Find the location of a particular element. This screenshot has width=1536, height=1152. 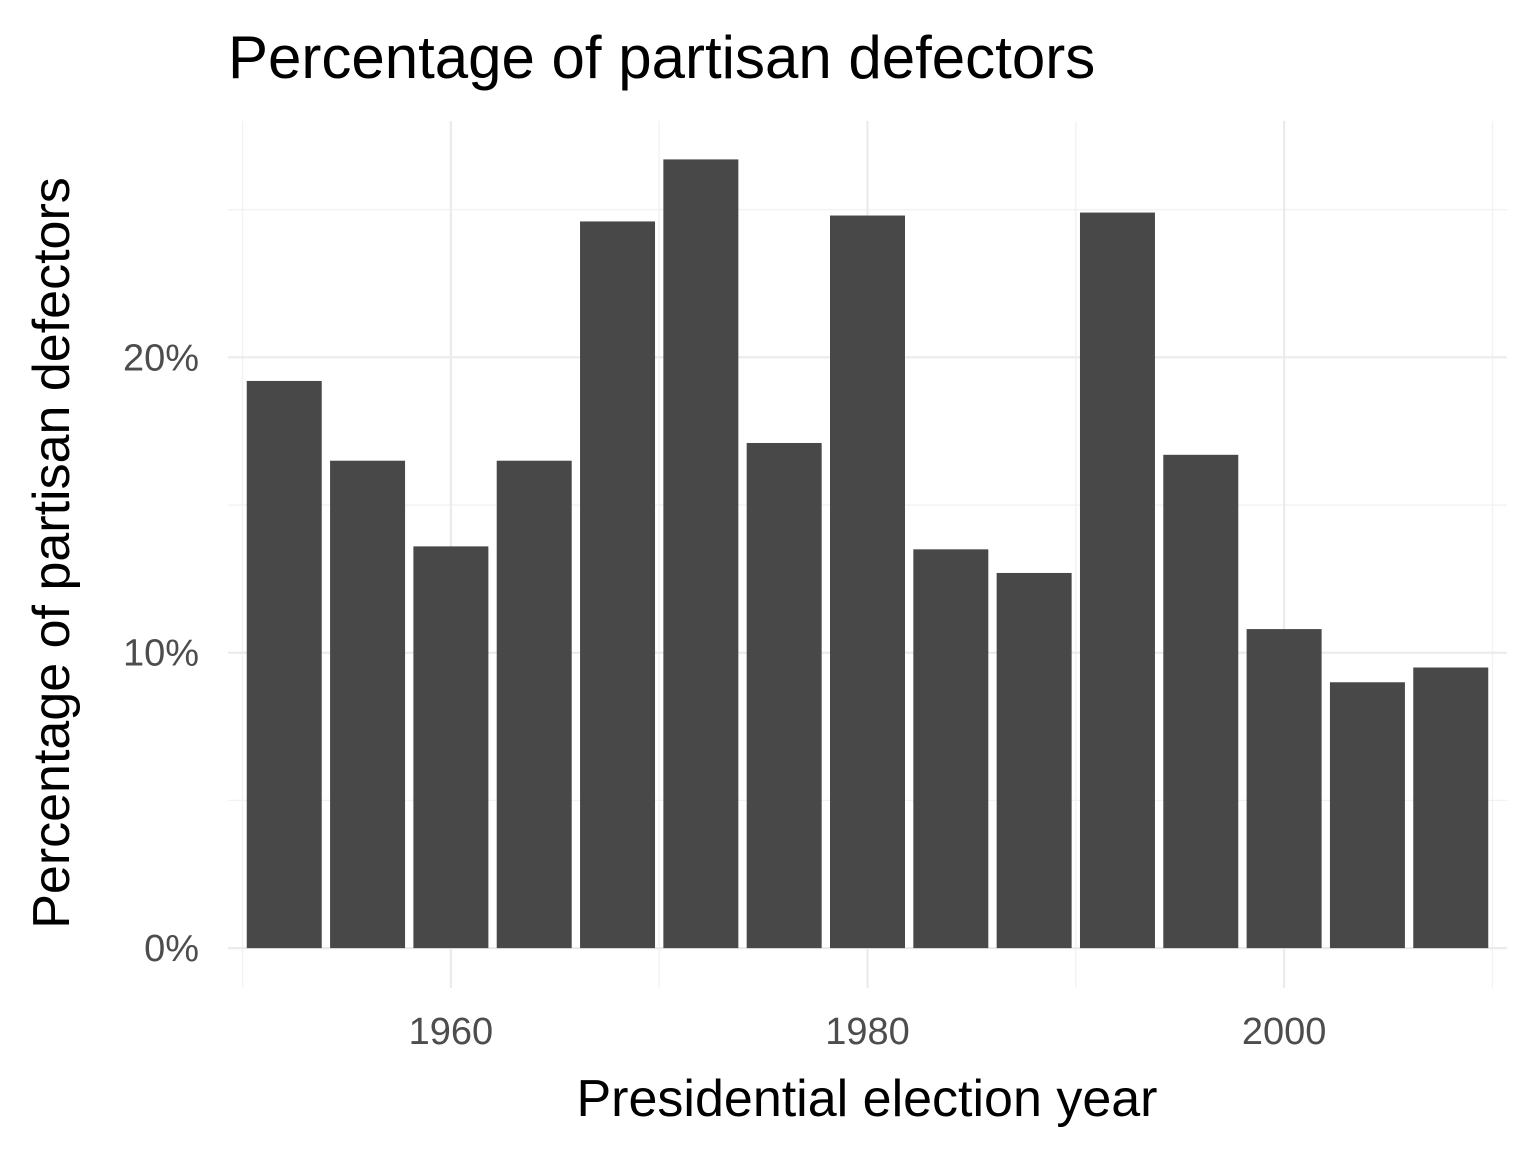

bar-1980 is located at coordinates (867, 582).